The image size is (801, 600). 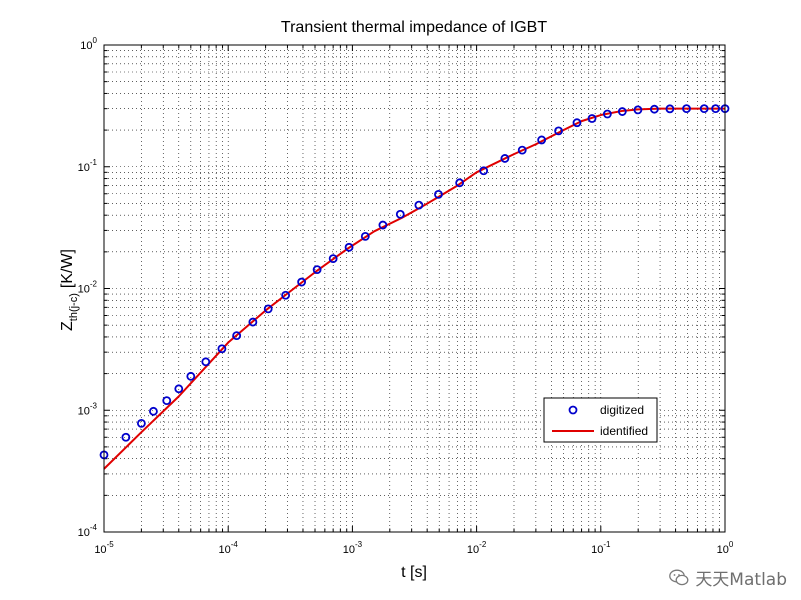 I want to click on x-tick-label: 10⁻¹, so click(x=601, y=548).